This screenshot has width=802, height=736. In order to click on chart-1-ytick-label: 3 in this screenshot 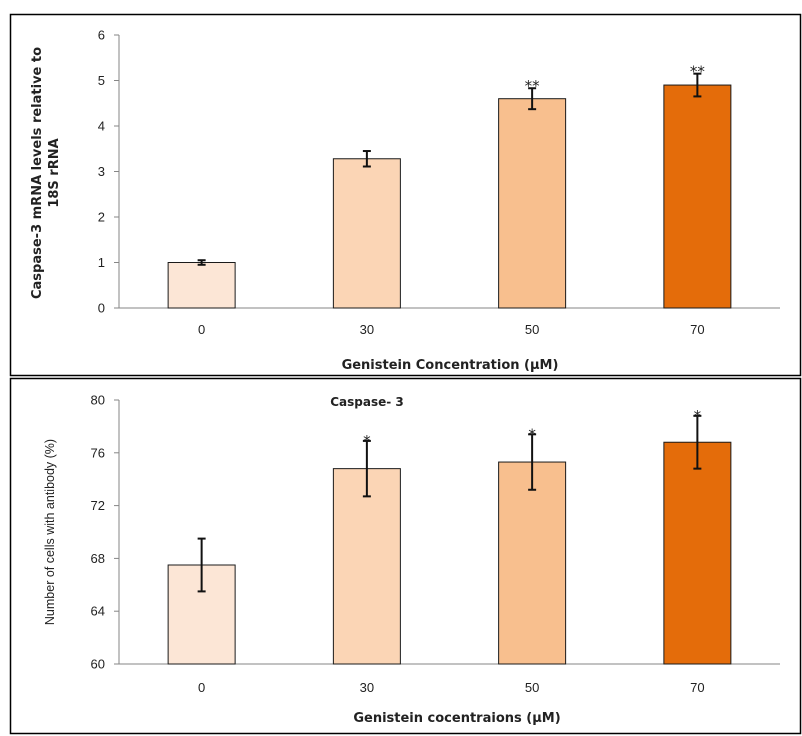, I will do `click(101, 171)`.